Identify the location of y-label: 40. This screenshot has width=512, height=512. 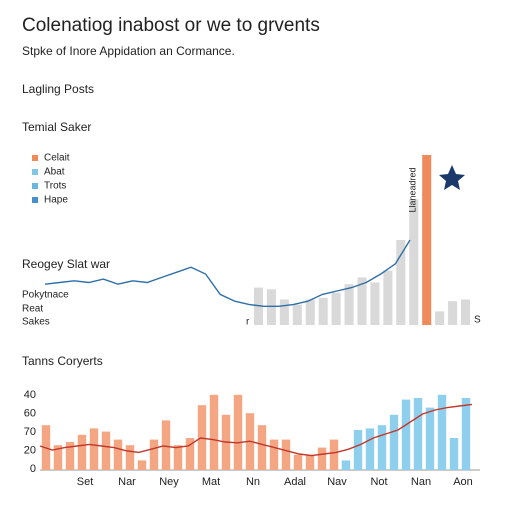
(30, 395).